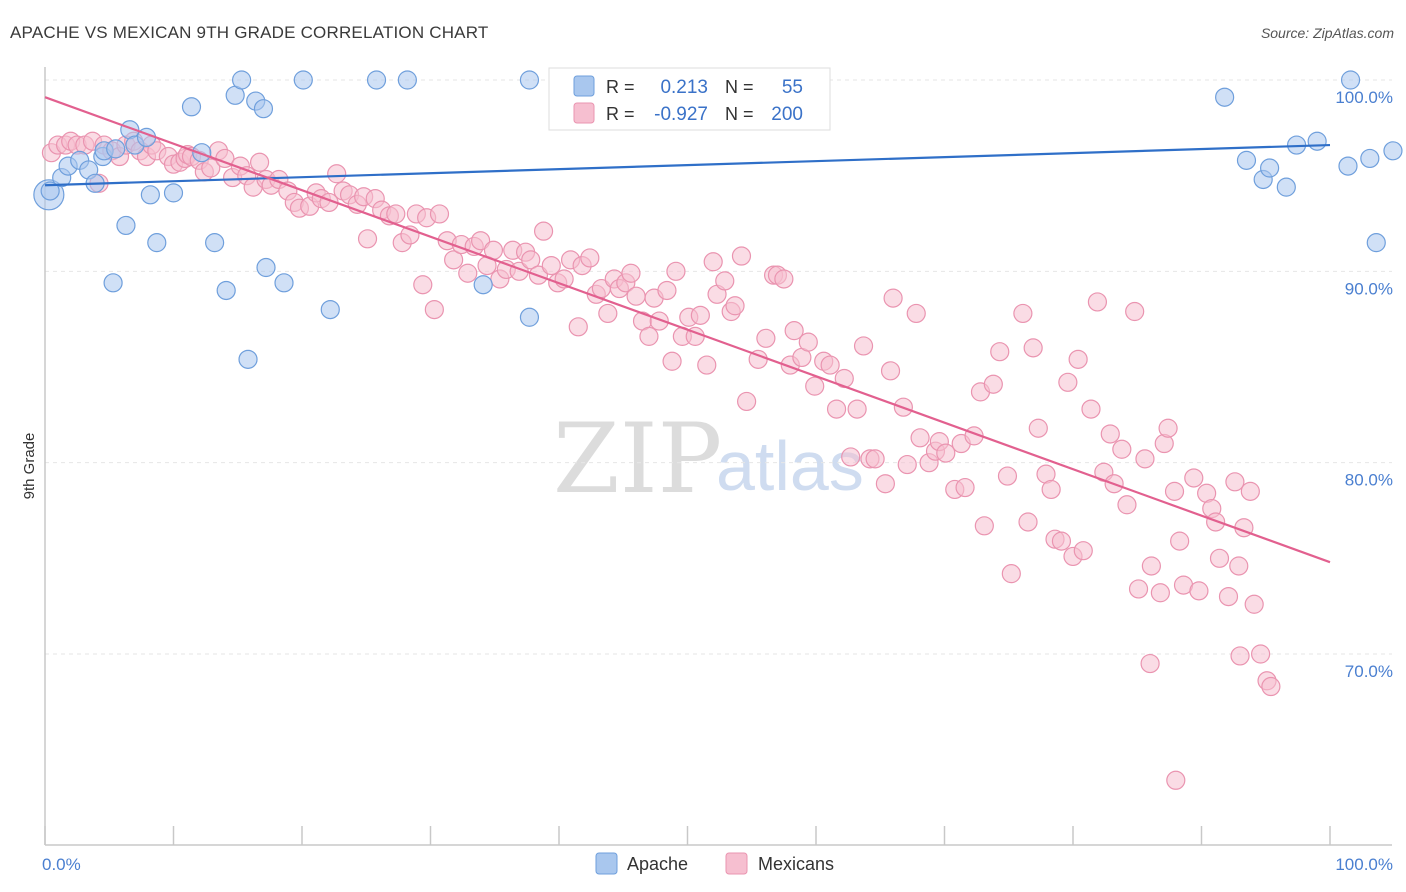  What do you see at coordinates (1369, 671) in the screenshot?
I see `y-tick-label: 70.0%` at bounding box center [1369, 671].